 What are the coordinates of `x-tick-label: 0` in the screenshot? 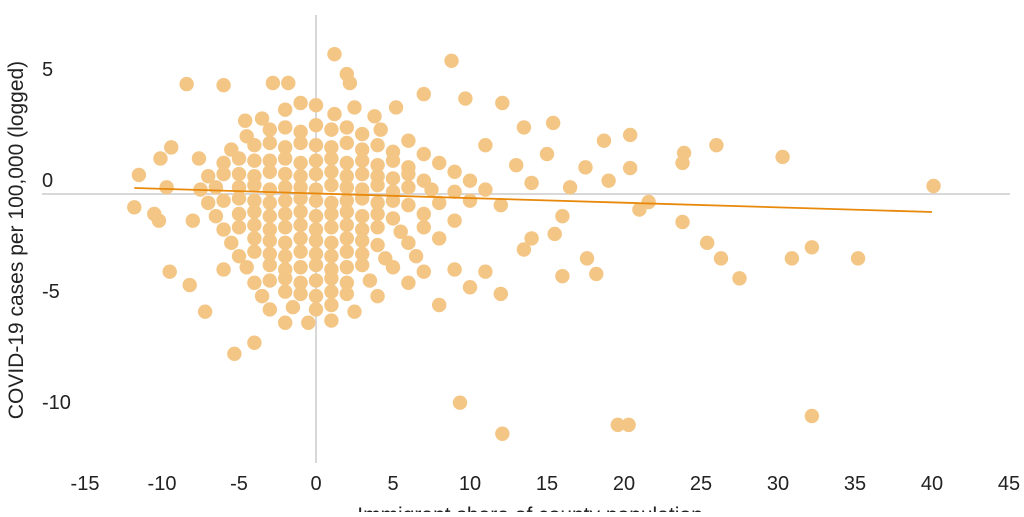 It's located at (315, 484).